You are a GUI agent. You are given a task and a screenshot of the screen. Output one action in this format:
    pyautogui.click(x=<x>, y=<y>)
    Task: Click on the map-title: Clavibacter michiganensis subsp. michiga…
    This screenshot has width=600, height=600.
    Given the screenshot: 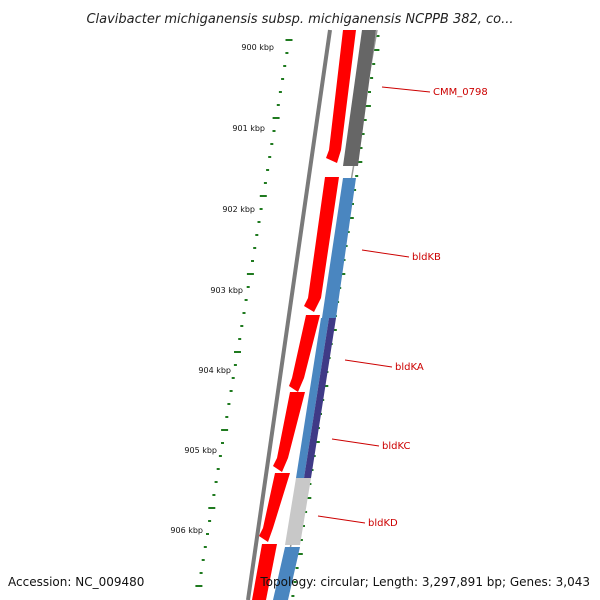 What is the action you would take?
    pyautogui.click(x=299, y=19)
    